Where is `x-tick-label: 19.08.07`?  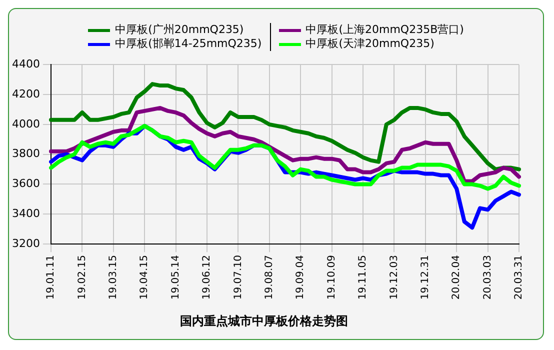
x-tick-label: 19.08.07 is located at coordinates (269, 277).